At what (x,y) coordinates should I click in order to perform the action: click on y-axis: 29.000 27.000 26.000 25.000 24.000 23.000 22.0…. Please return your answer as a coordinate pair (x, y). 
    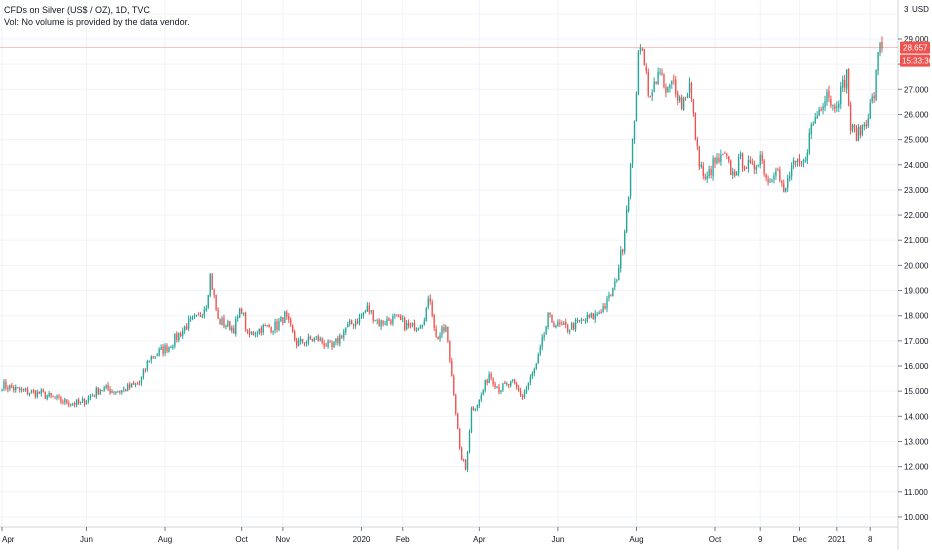
    Looking at the image, I should click on (913, 275).